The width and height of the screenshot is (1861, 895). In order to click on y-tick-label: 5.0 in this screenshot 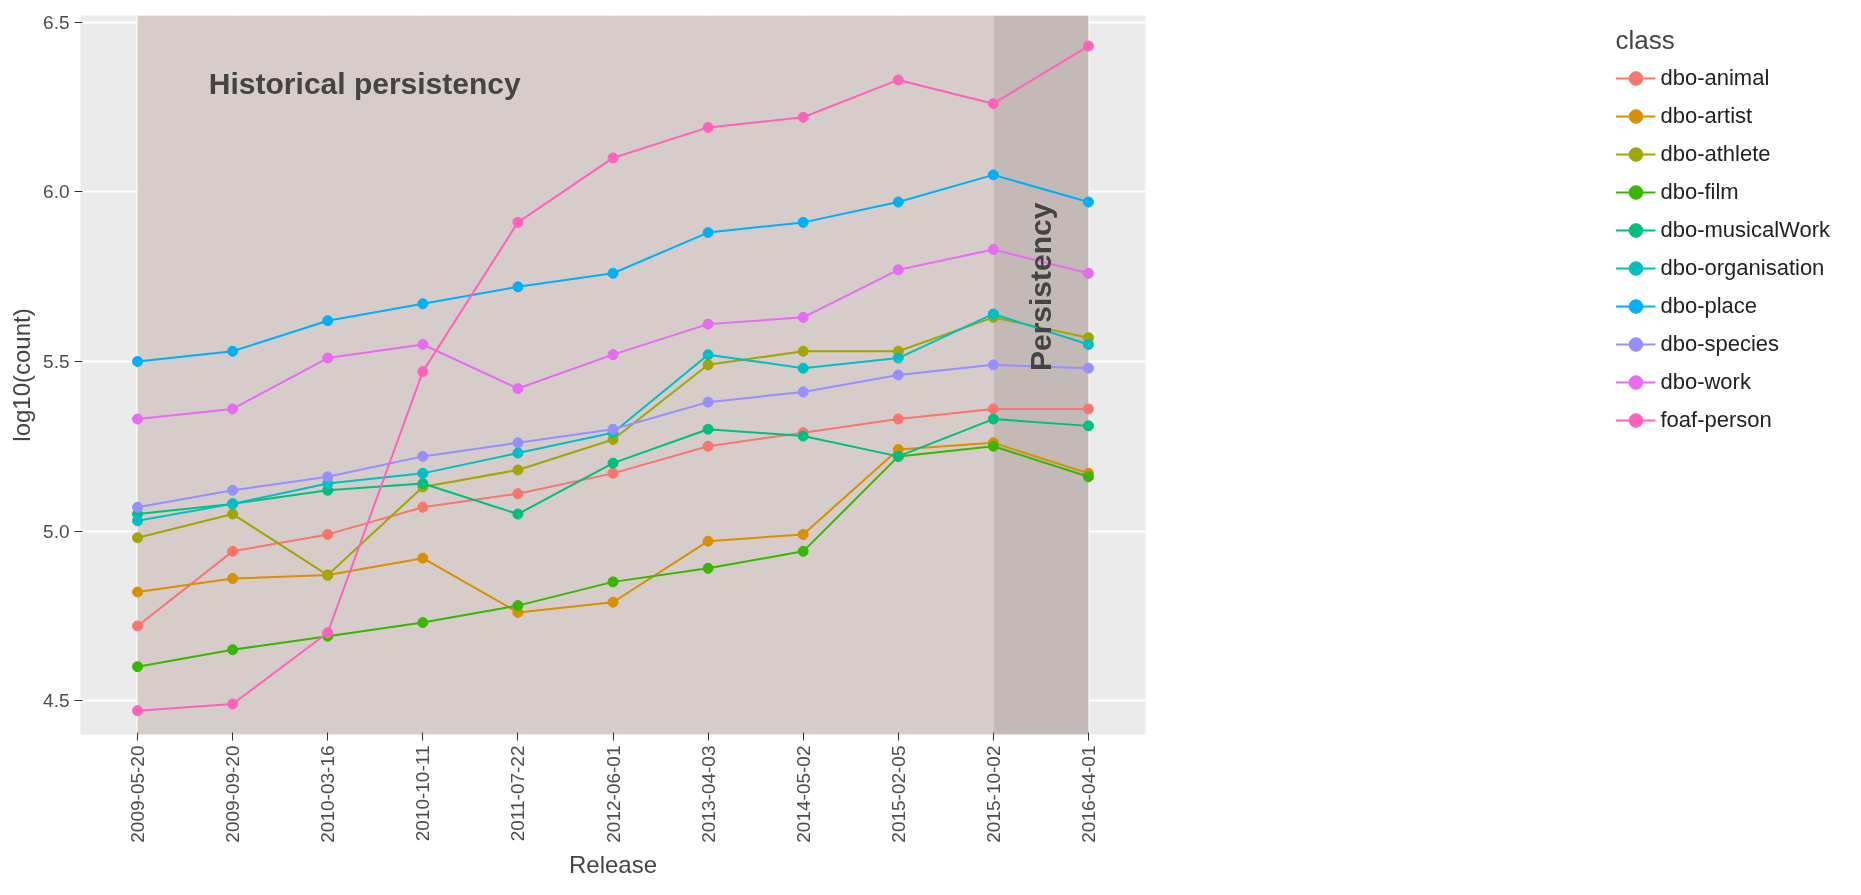, I will do `click(56, 531)`.